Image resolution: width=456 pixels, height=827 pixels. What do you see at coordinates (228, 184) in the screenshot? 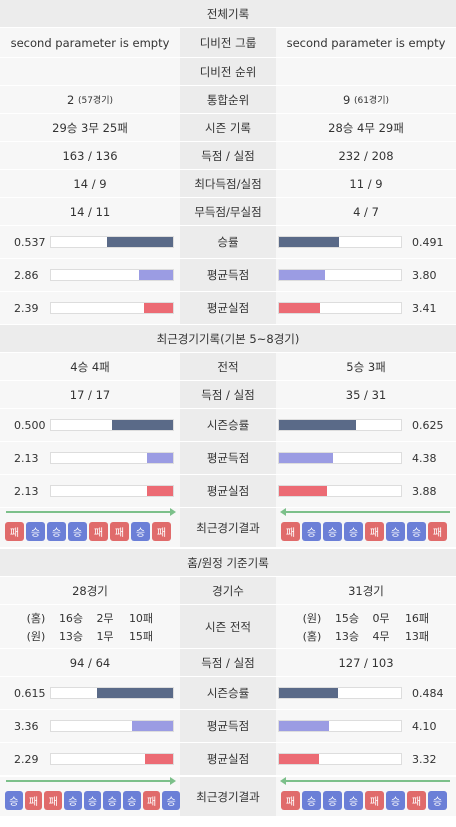
I see `row-max: 14 / 9 최다득점/실점 11 / 9` at bounding box center [228, 184].